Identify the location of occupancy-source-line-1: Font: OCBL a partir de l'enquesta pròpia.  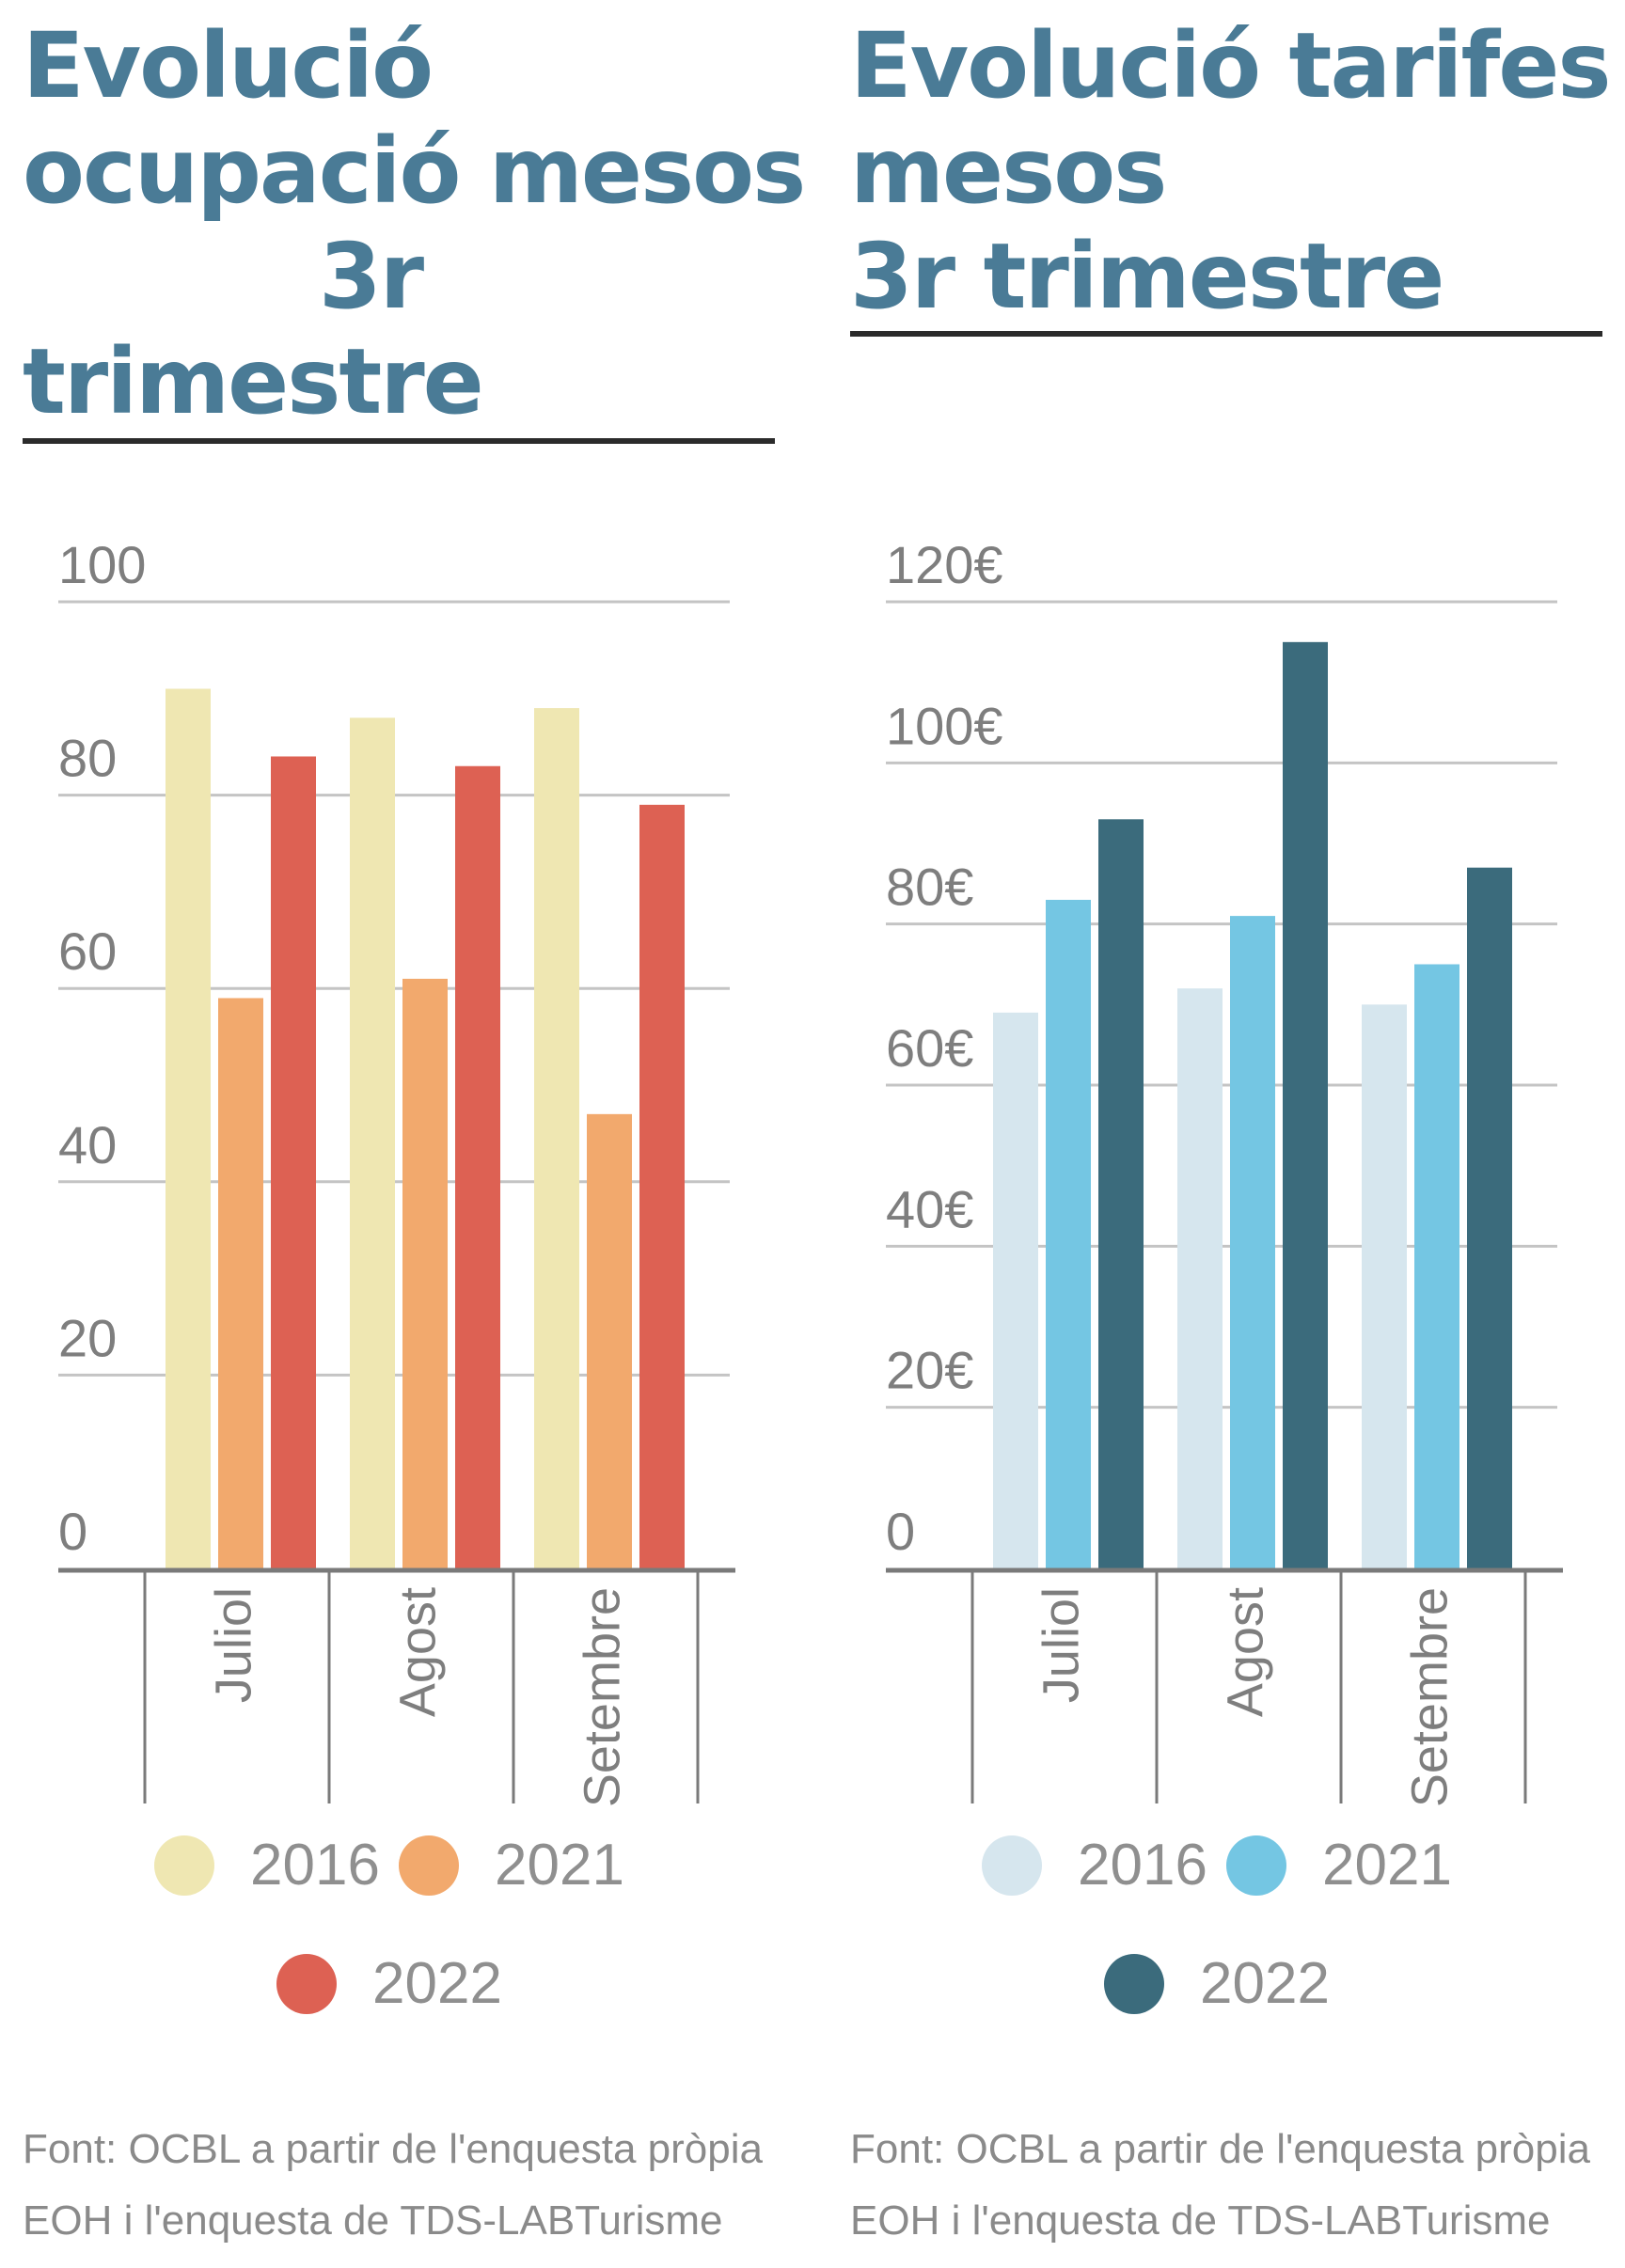
(393, 2149).